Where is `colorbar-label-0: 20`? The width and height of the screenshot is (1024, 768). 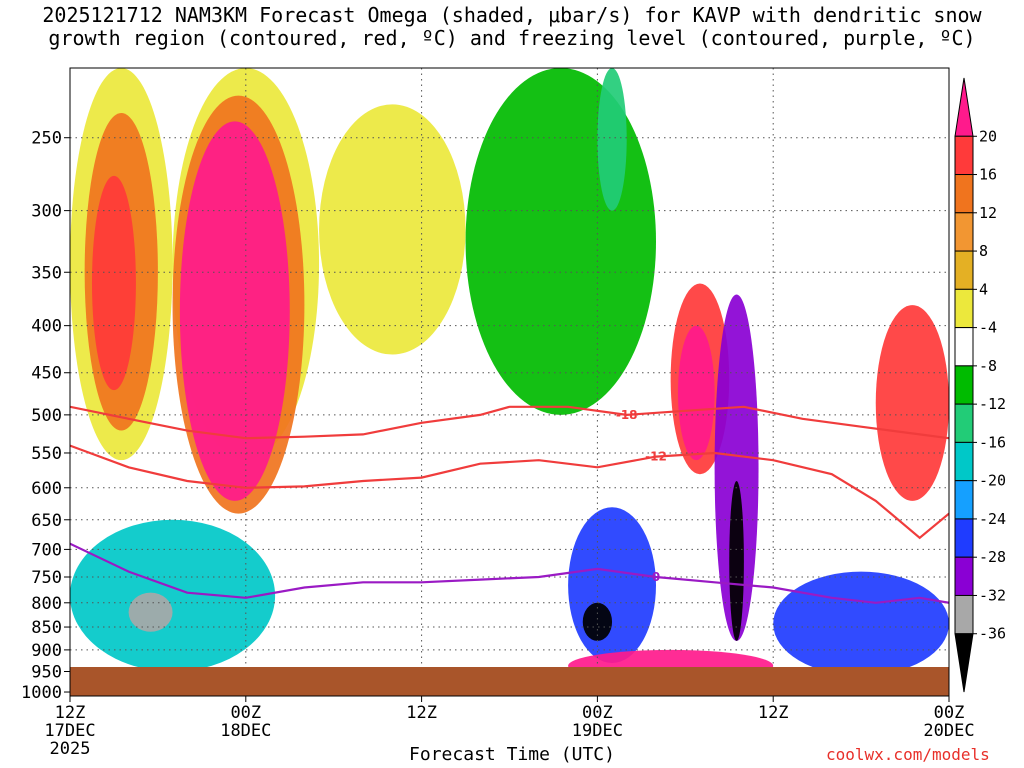 colorbar-label-0: 20 is located at coordinates (988, 136).